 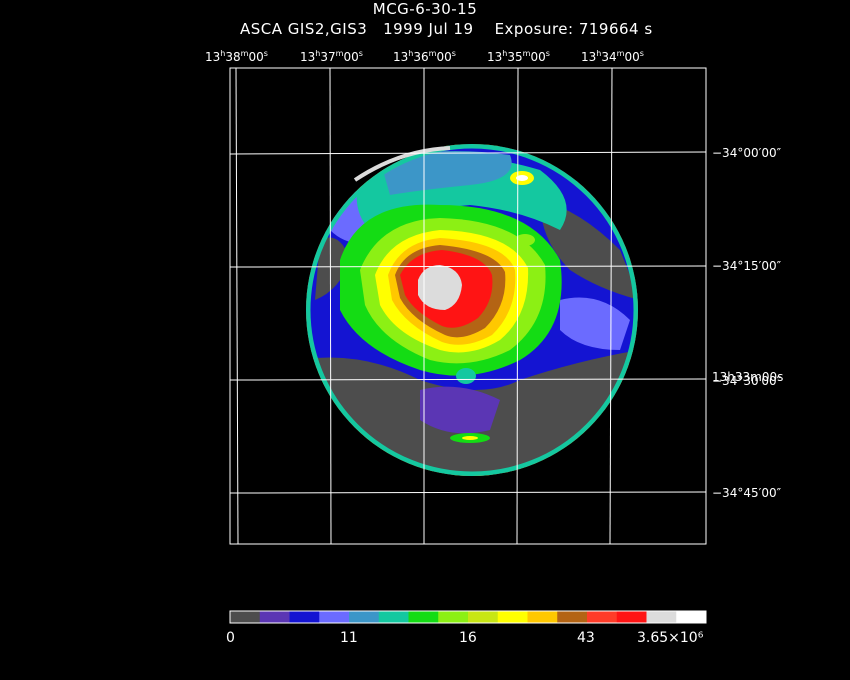 What do you see at coordinates (424, 56) in the screenshot?
I see `ra-tick-label: 13h36m00s` at bounding box center [424, 56].